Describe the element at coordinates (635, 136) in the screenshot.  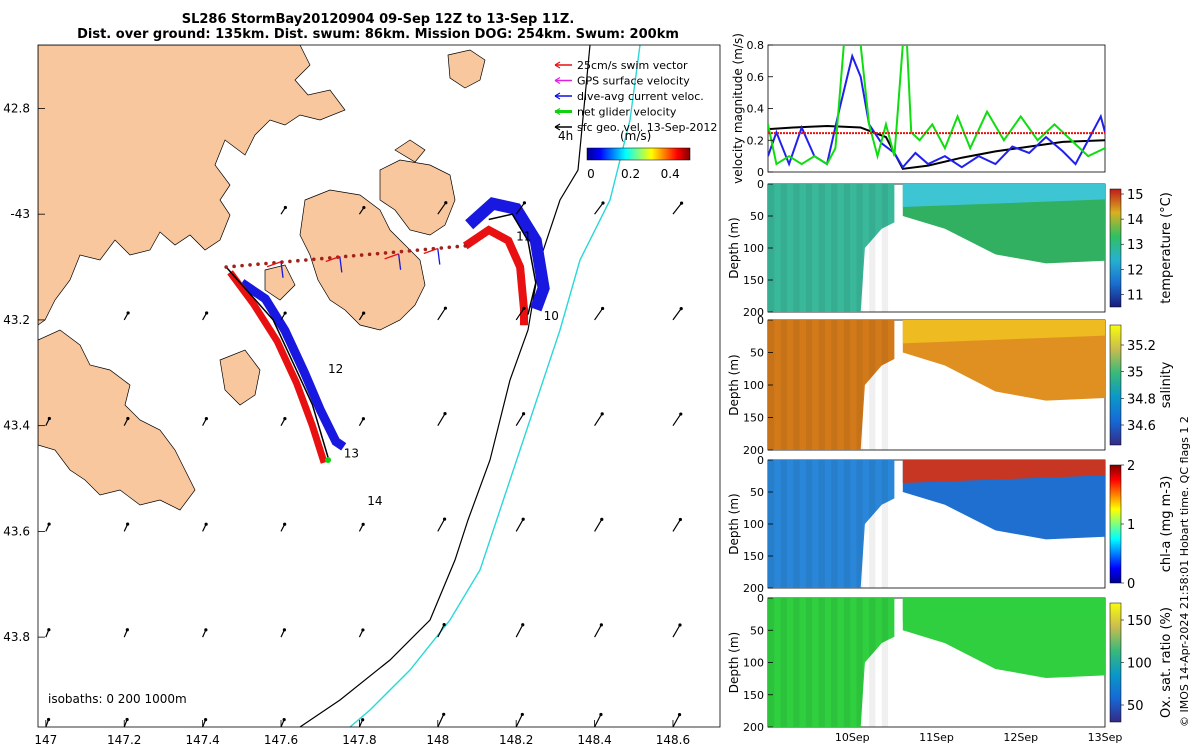
I see `speed-colorbar-units: (m/s)` at that location.